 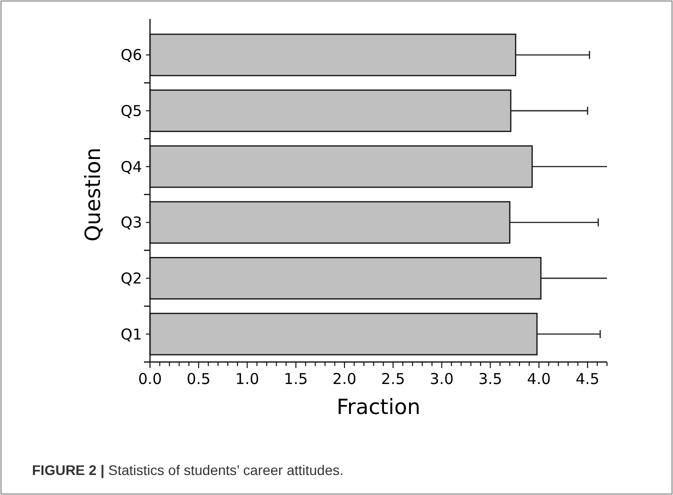 What do you see at coordinates (150, 379) in the screenshot?
I see `text: 0.0` at bounding box center [150, 379].